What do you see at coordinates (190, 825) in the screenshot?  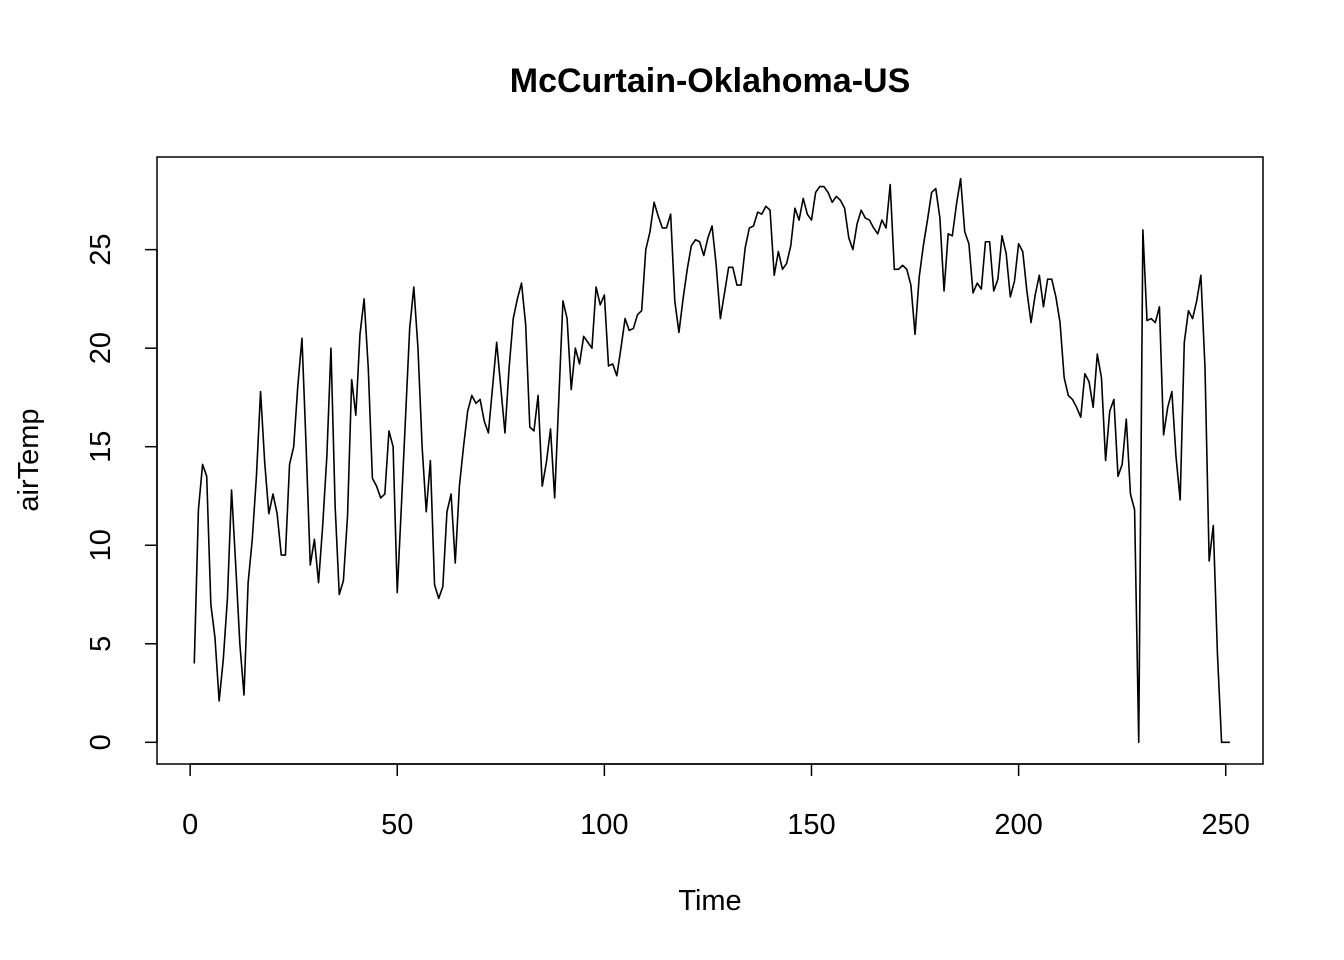 I see `x-tick-label: 0` at bounding box center [190, 825].